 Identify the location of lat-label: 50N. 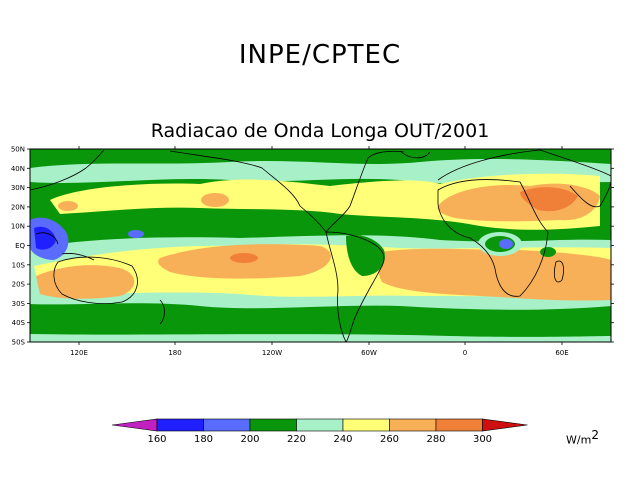
(18, 150).